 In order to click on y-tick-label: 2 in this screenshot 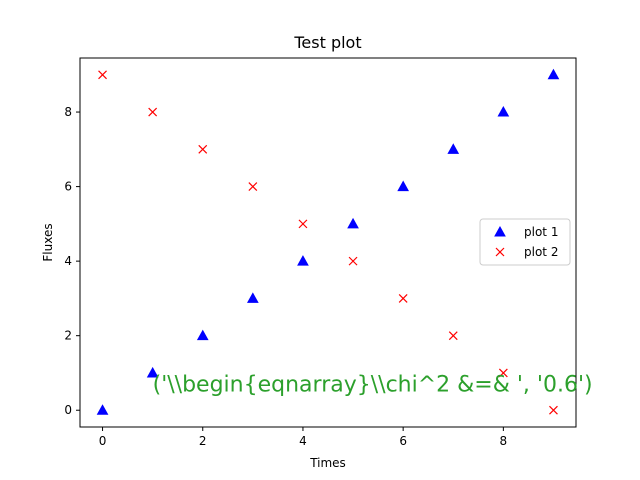, I will do `click(68, 336)`.